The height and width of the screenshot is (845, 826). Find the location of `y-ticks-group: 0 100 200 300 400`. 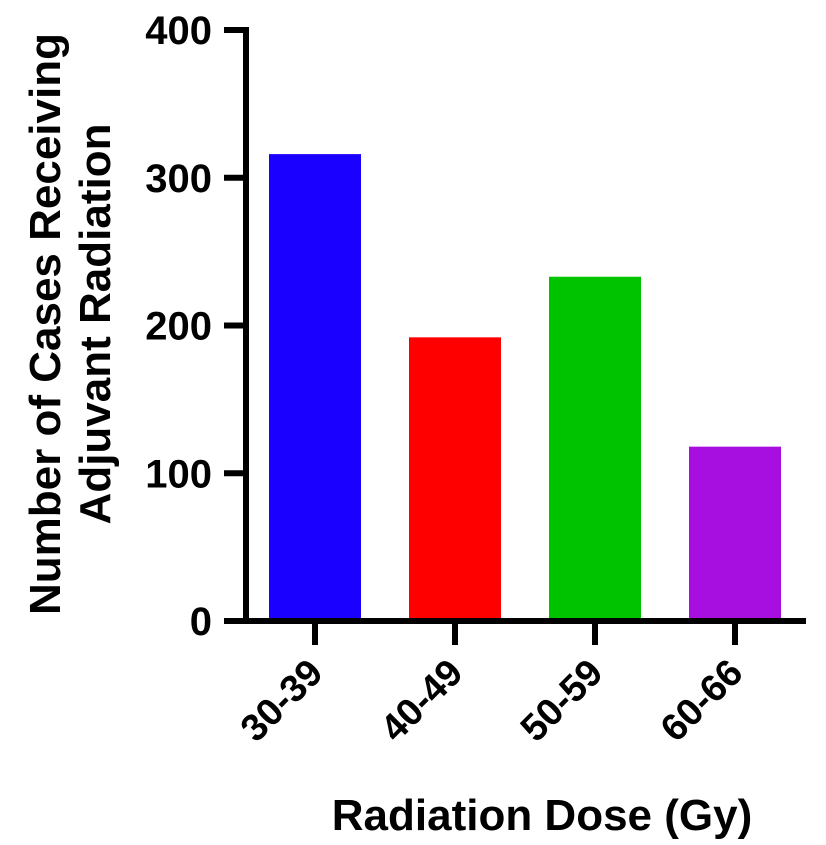

y-ticks-group: 0 100 200 300 400 is located at coordinates (195, 326).